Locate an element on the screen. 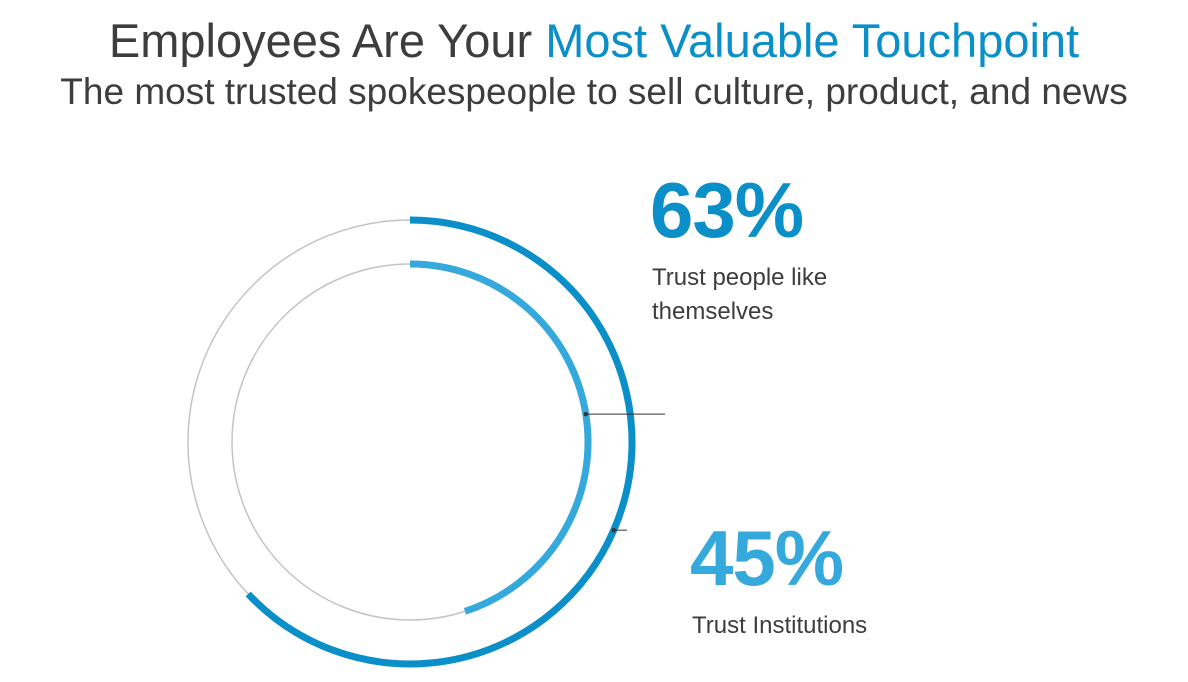  title-main-text: Employees Are Your is located at coordinates (327, 40).